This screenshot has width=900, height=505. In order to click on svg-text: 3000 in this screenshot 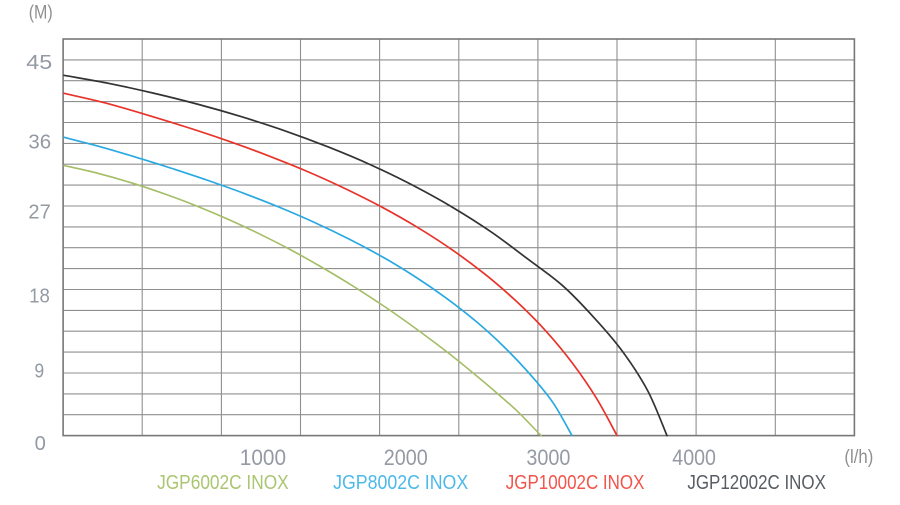, I will do `click(548, 457)`.